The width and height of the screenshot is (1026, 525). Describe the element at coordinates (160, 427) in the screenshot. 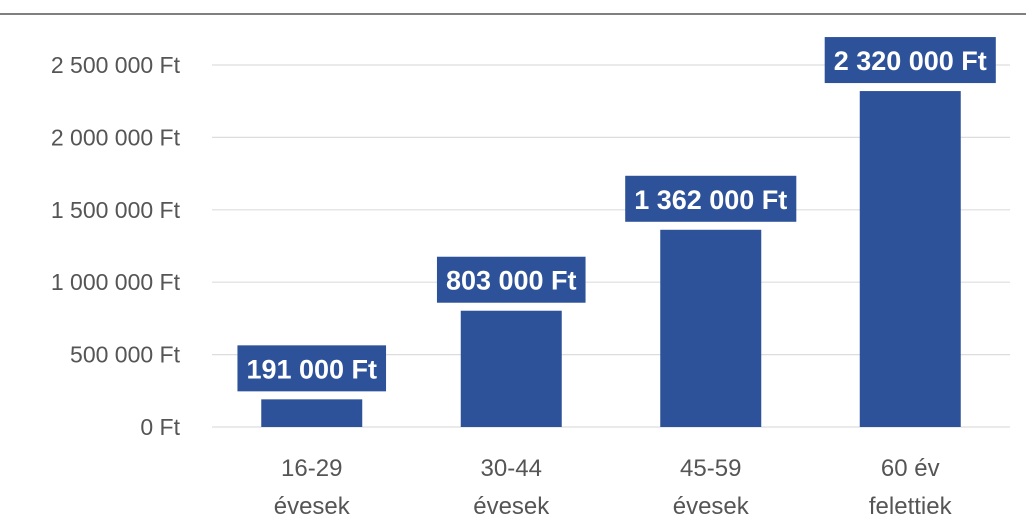

I see `y-tick-label: 0 Ft` at that location.